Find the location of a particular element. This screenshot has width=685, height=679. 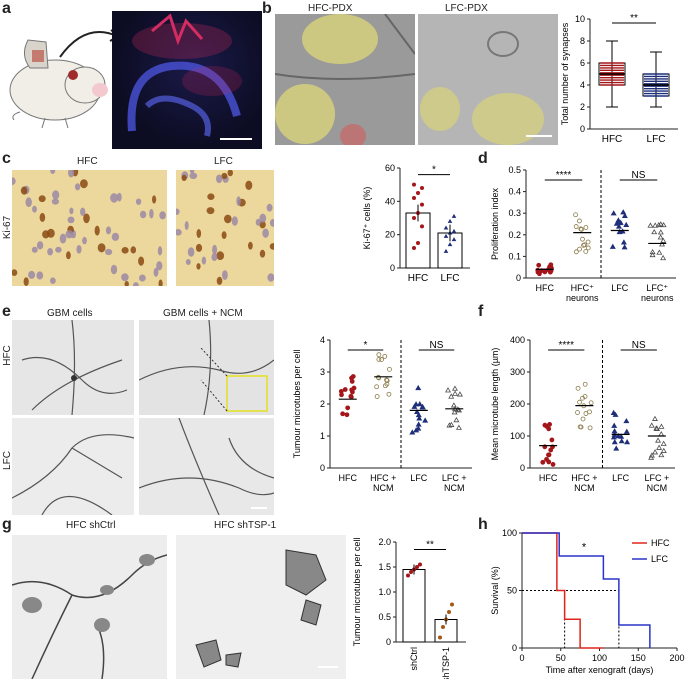

y-tick-label: 2.0 is located at coordinates (384, 542).